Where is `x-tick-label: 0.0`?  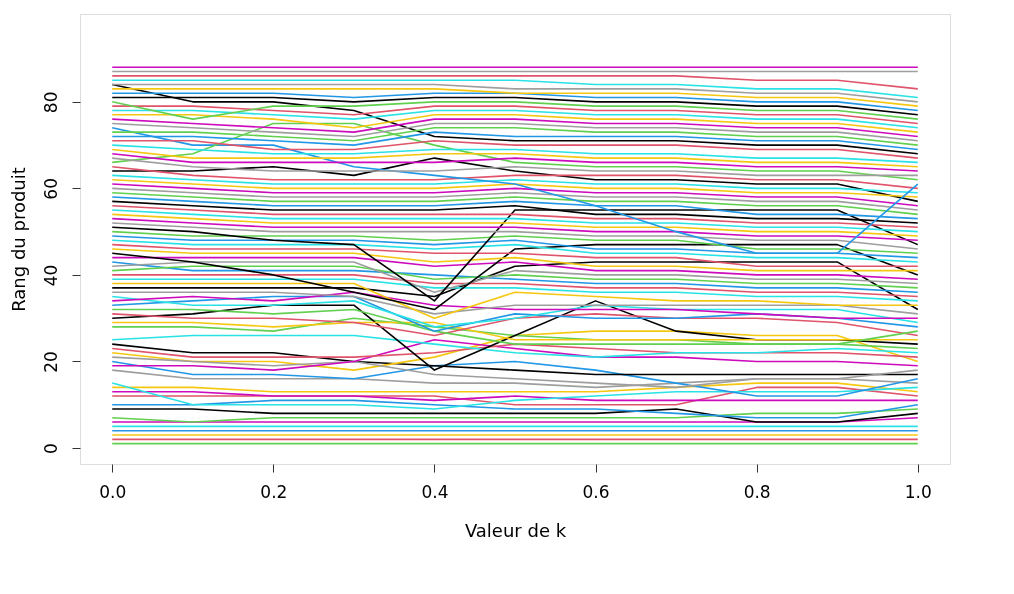 x-tick-label: 0.0 is located at coordinates (113, 491).